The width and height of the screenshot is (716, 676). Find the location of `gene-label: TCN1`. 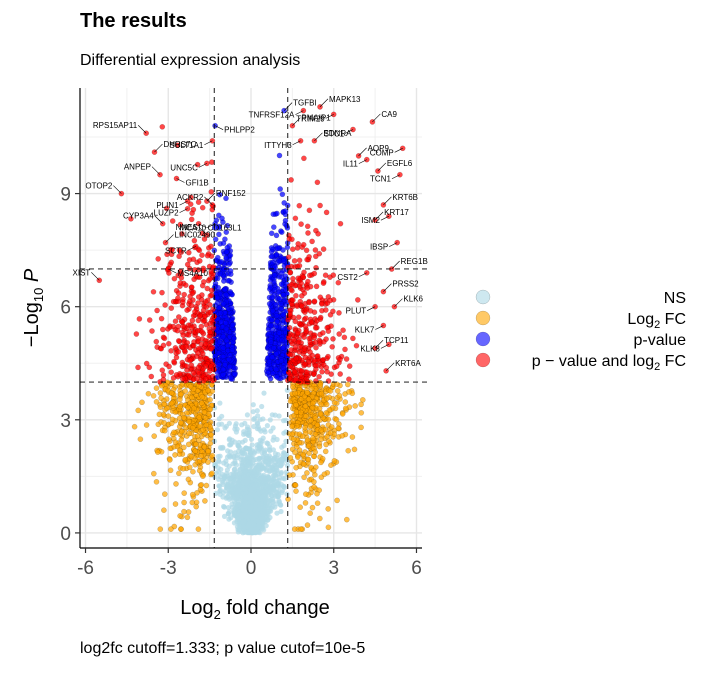

gene-label: TCN1 is located at coordinates (380, 179).